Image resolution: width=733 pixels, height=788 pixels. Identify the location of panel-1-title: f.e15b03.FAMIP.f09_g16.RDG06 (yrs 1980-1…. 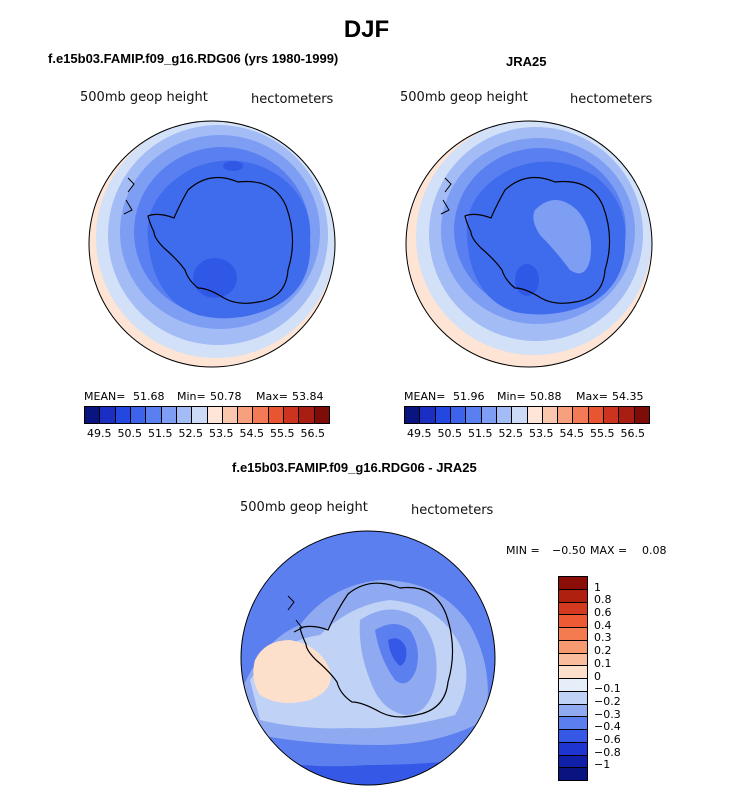
(193, 58).